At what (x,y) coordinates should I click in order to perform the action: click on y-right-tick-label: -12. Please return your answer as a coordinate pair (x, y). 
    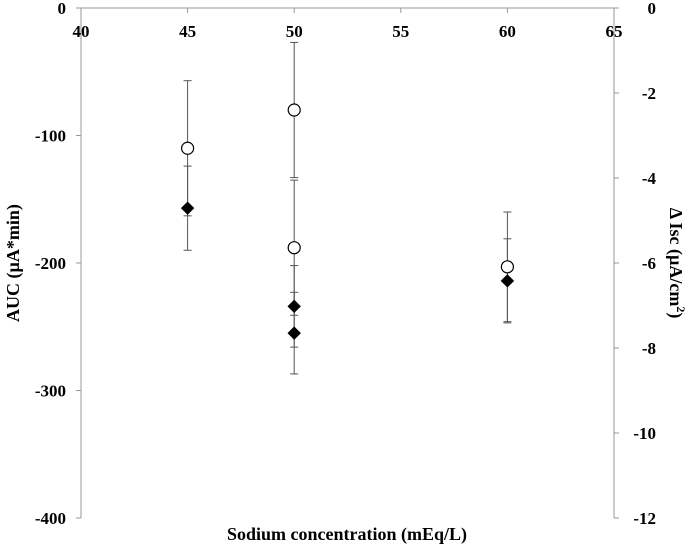
    Looking at the image, I should click on (644, 518).